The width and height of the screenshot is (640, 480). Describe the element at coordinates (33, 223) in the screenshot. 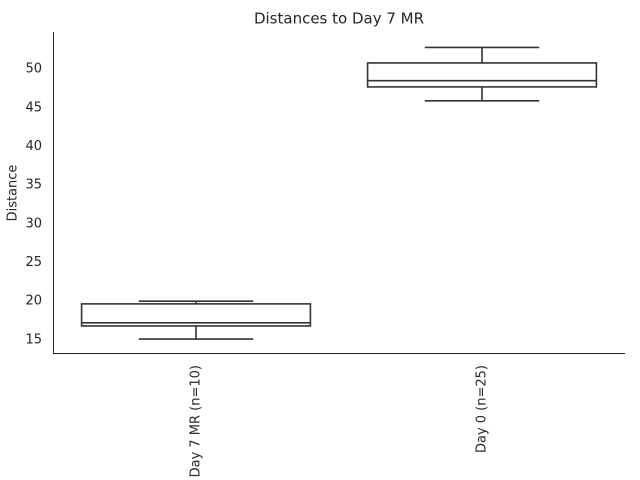

I see `y-tick-label: 30` at that location.